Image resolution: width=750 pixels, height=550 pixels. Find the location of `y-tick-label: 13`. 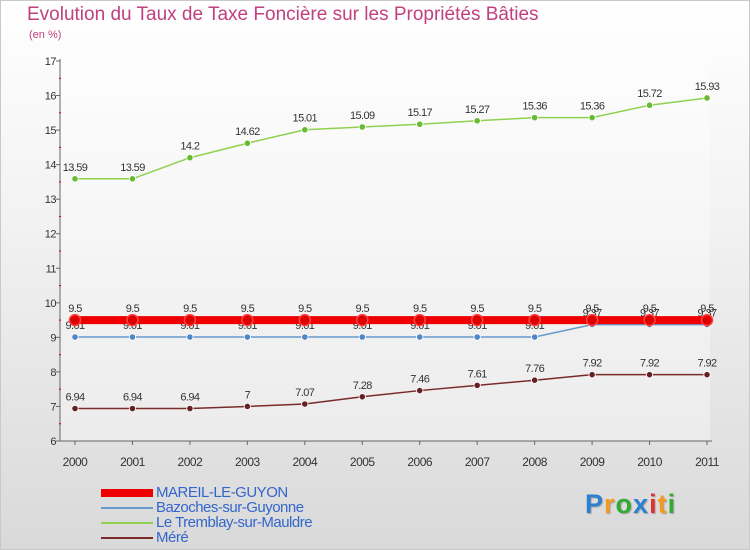

y-tick-label: 13 is located at coordinates (51, 200).